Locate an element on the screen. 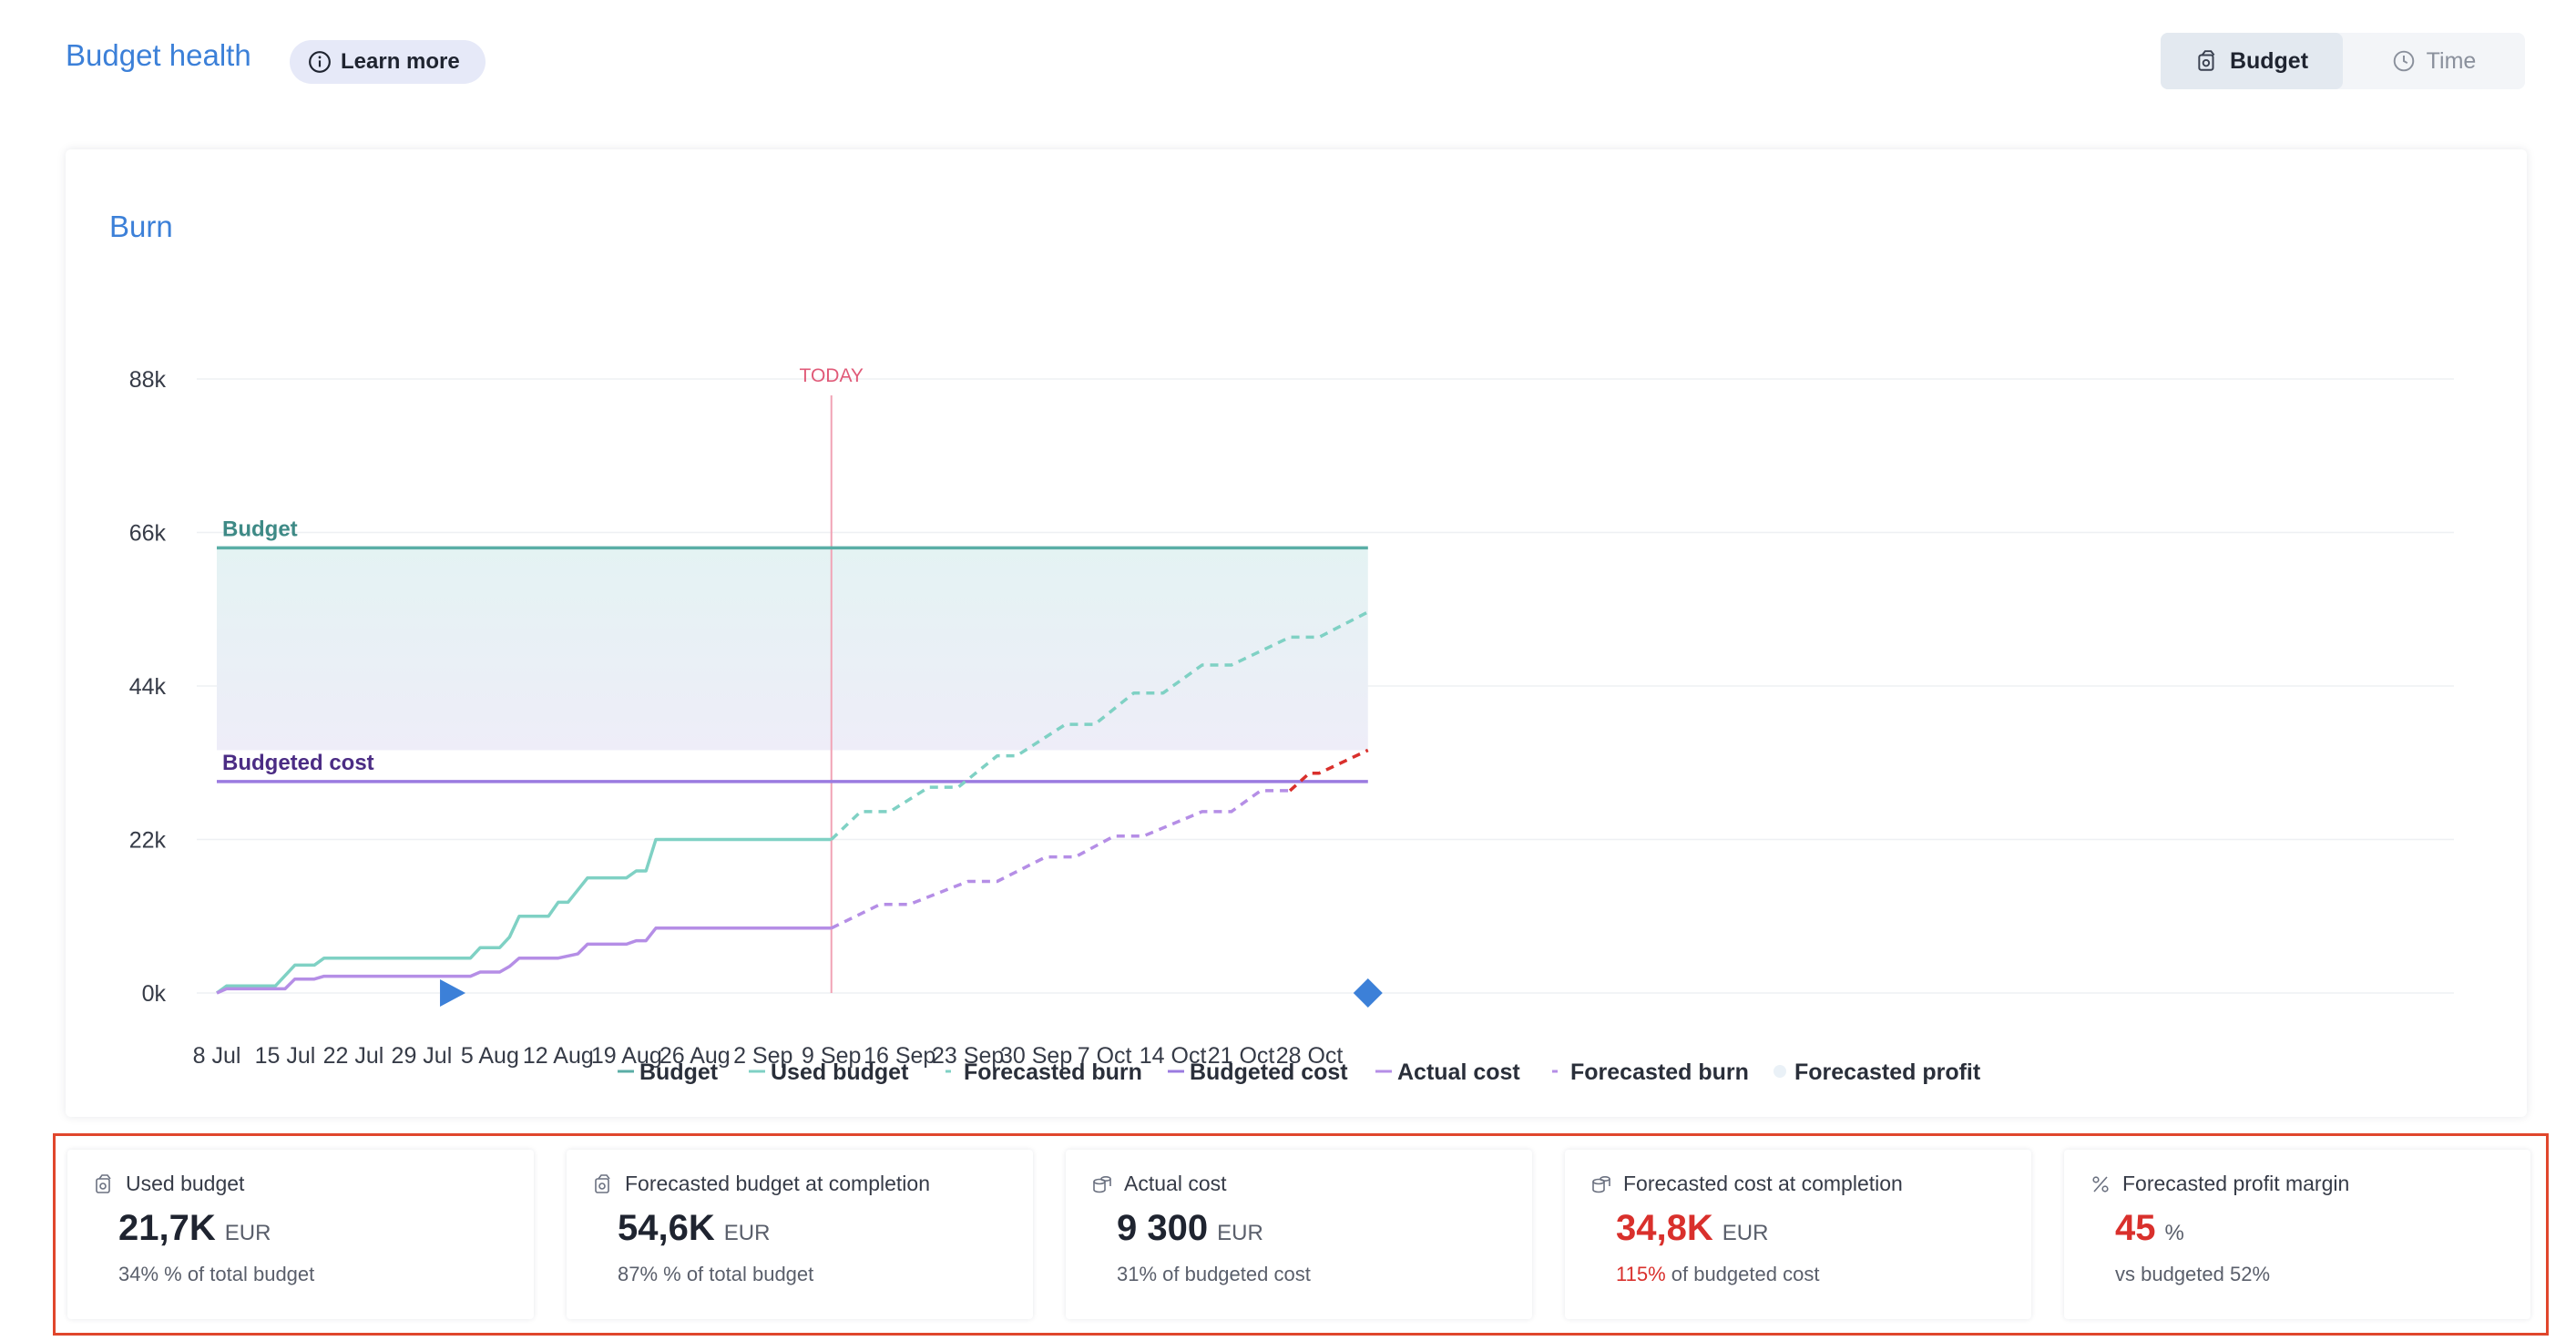 The image size is (2576, 1341). y-tick-label: 0k is located at coordinates (154, 994).